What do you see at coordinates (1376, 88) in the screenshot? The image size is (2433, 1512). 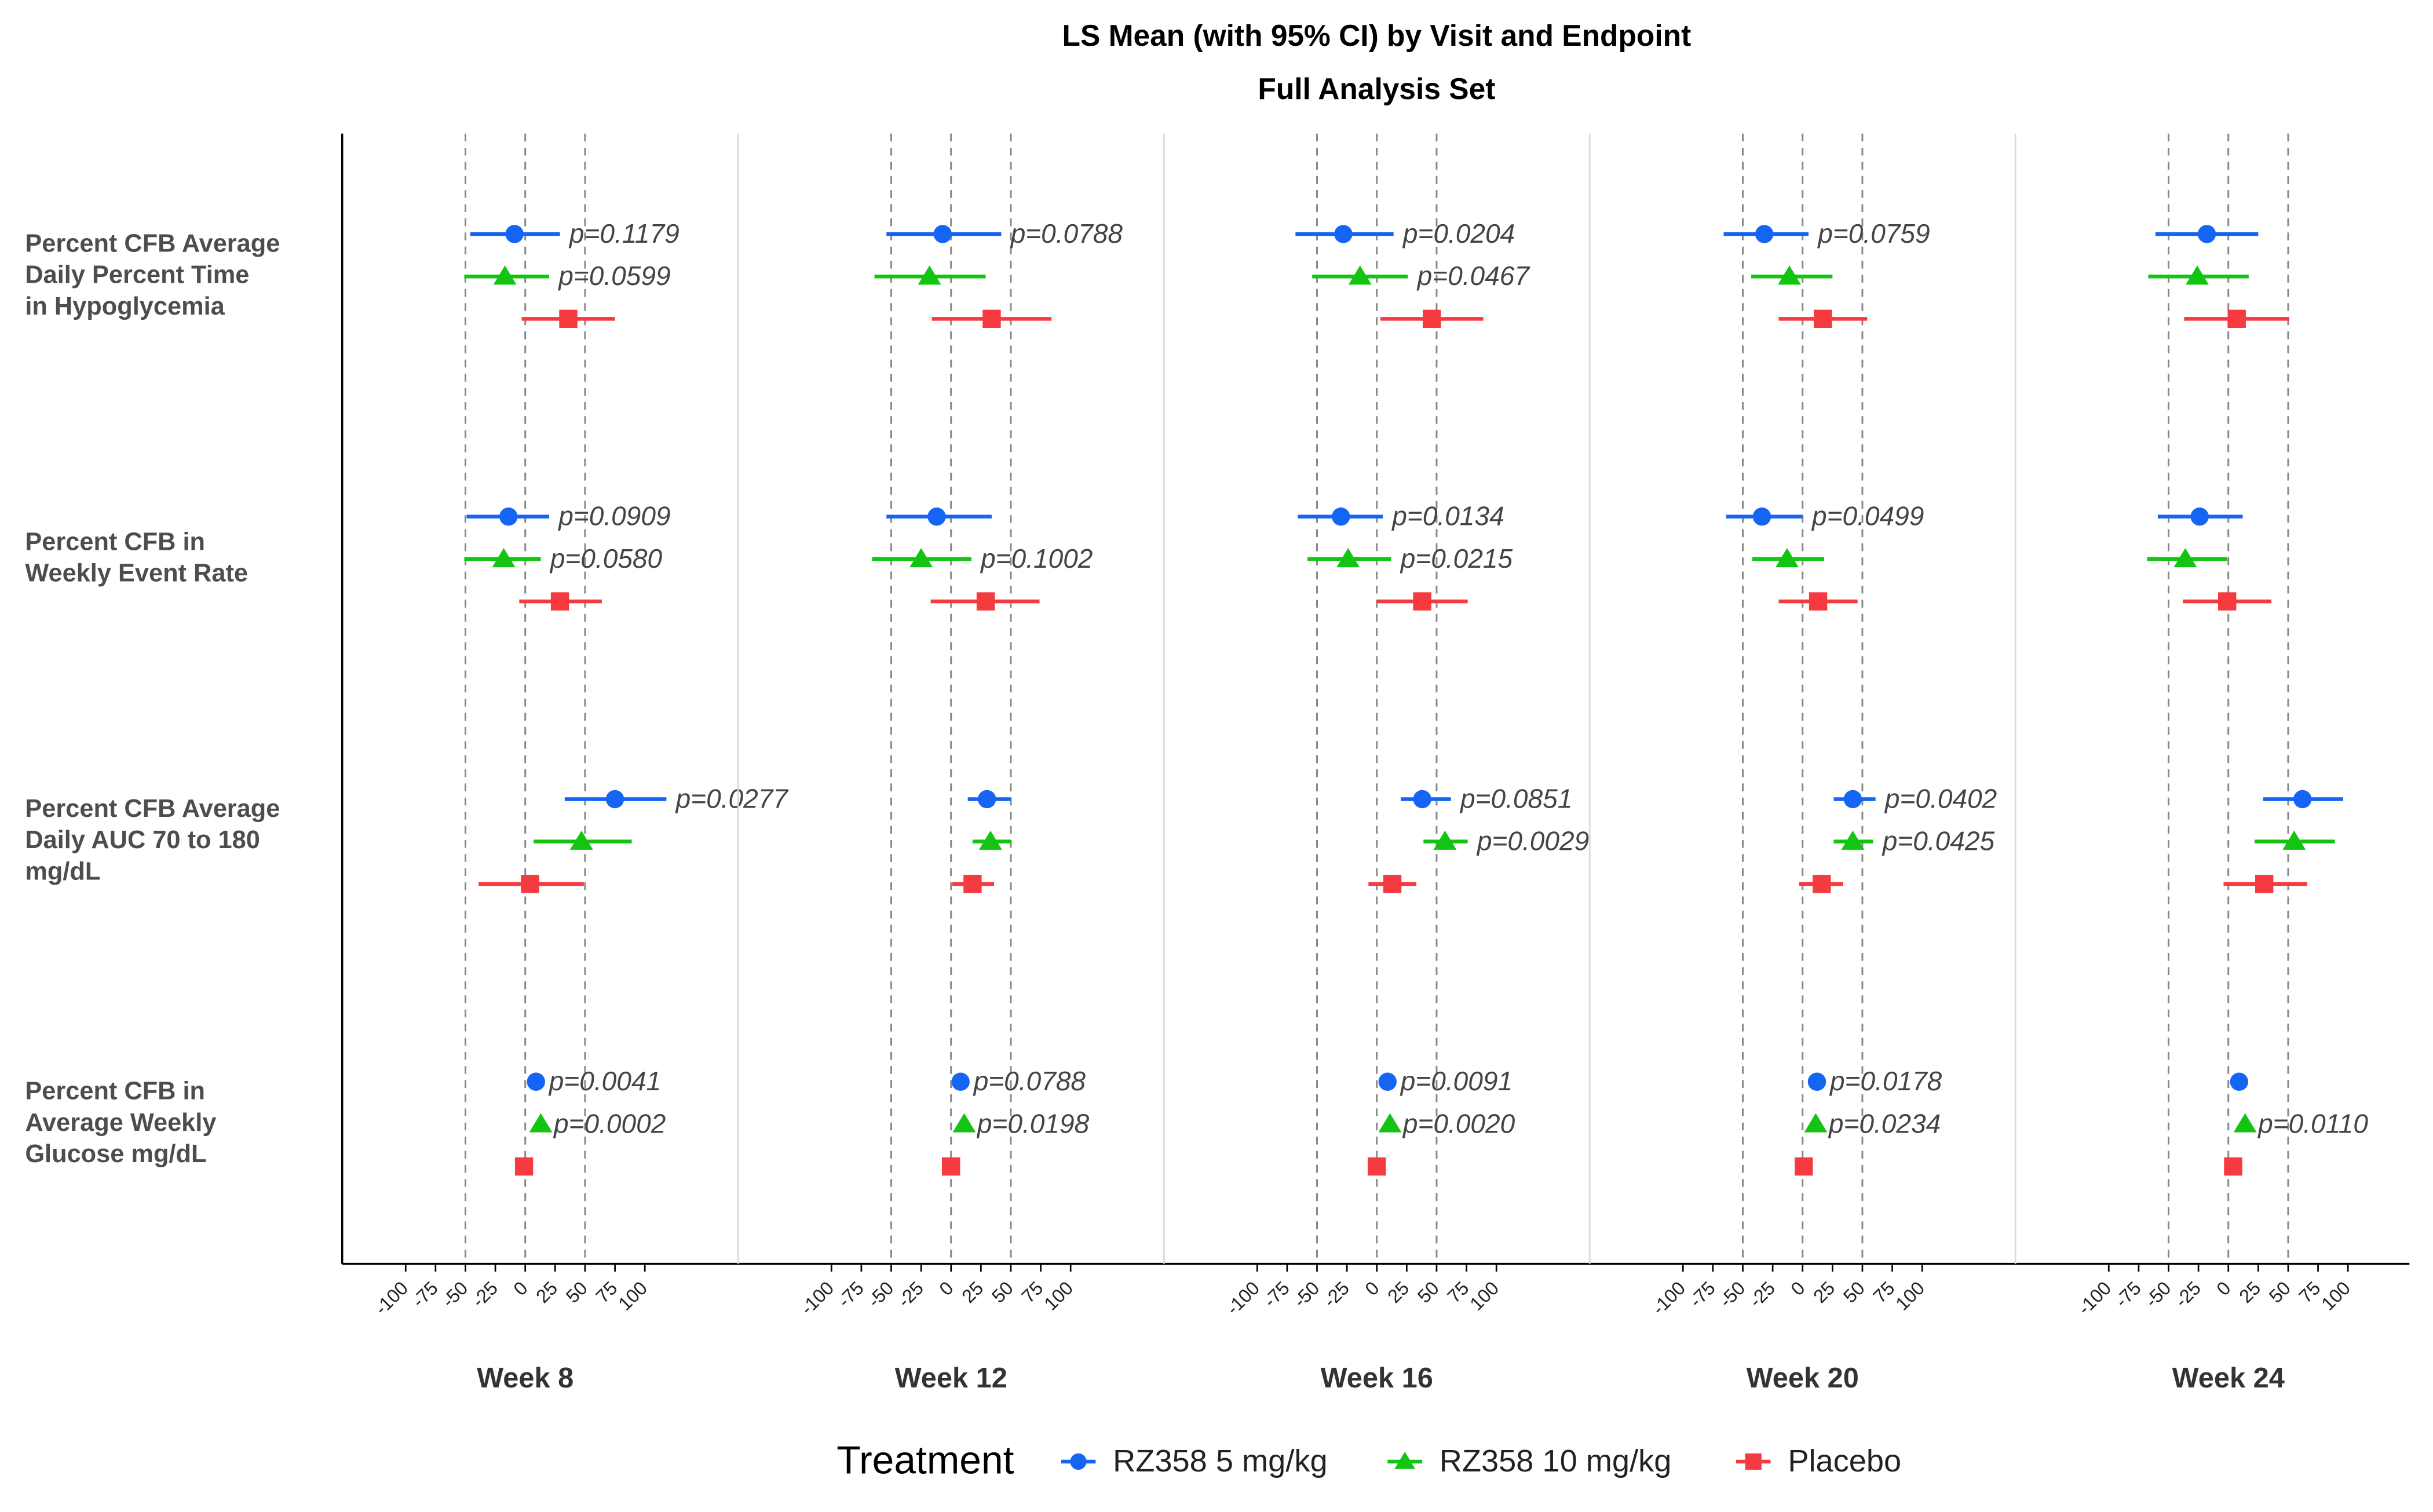 I see `chart-subtitle: Full Analysis Set` at bounding box center [1376, 88].